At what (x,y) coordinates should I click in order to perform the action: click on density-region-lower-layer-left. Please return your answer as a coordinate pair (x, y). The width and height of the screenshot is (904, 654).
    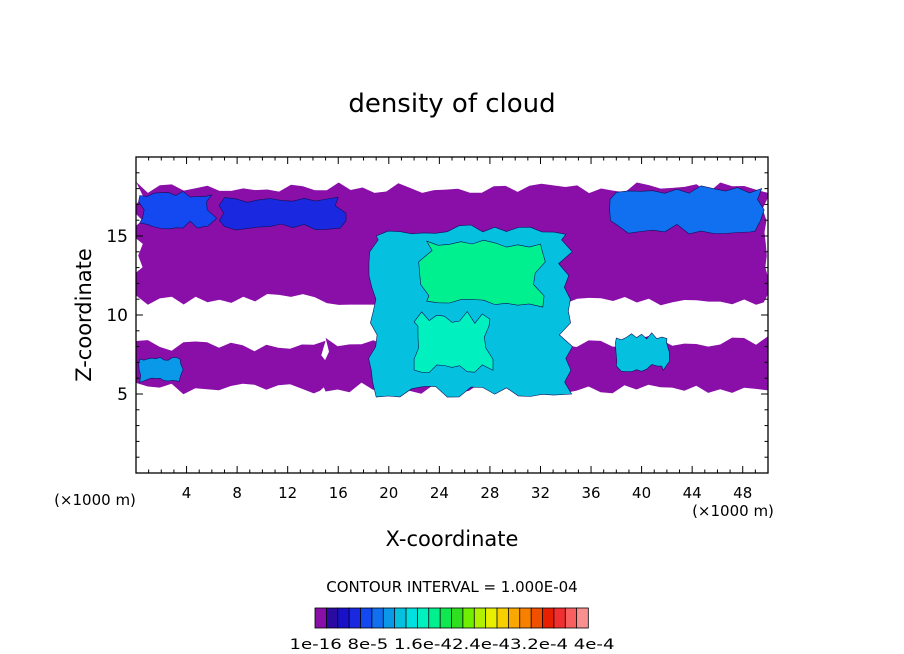
    Looking at the image, I should click on (235, 367).